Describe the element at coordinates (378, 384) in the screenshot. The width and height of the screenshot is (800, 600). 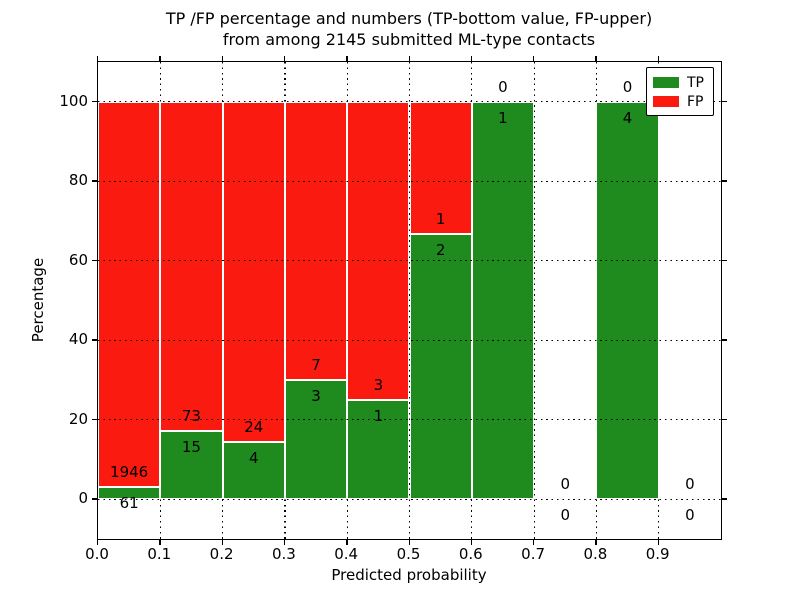
I see `fp-count-label: 3` at that location.